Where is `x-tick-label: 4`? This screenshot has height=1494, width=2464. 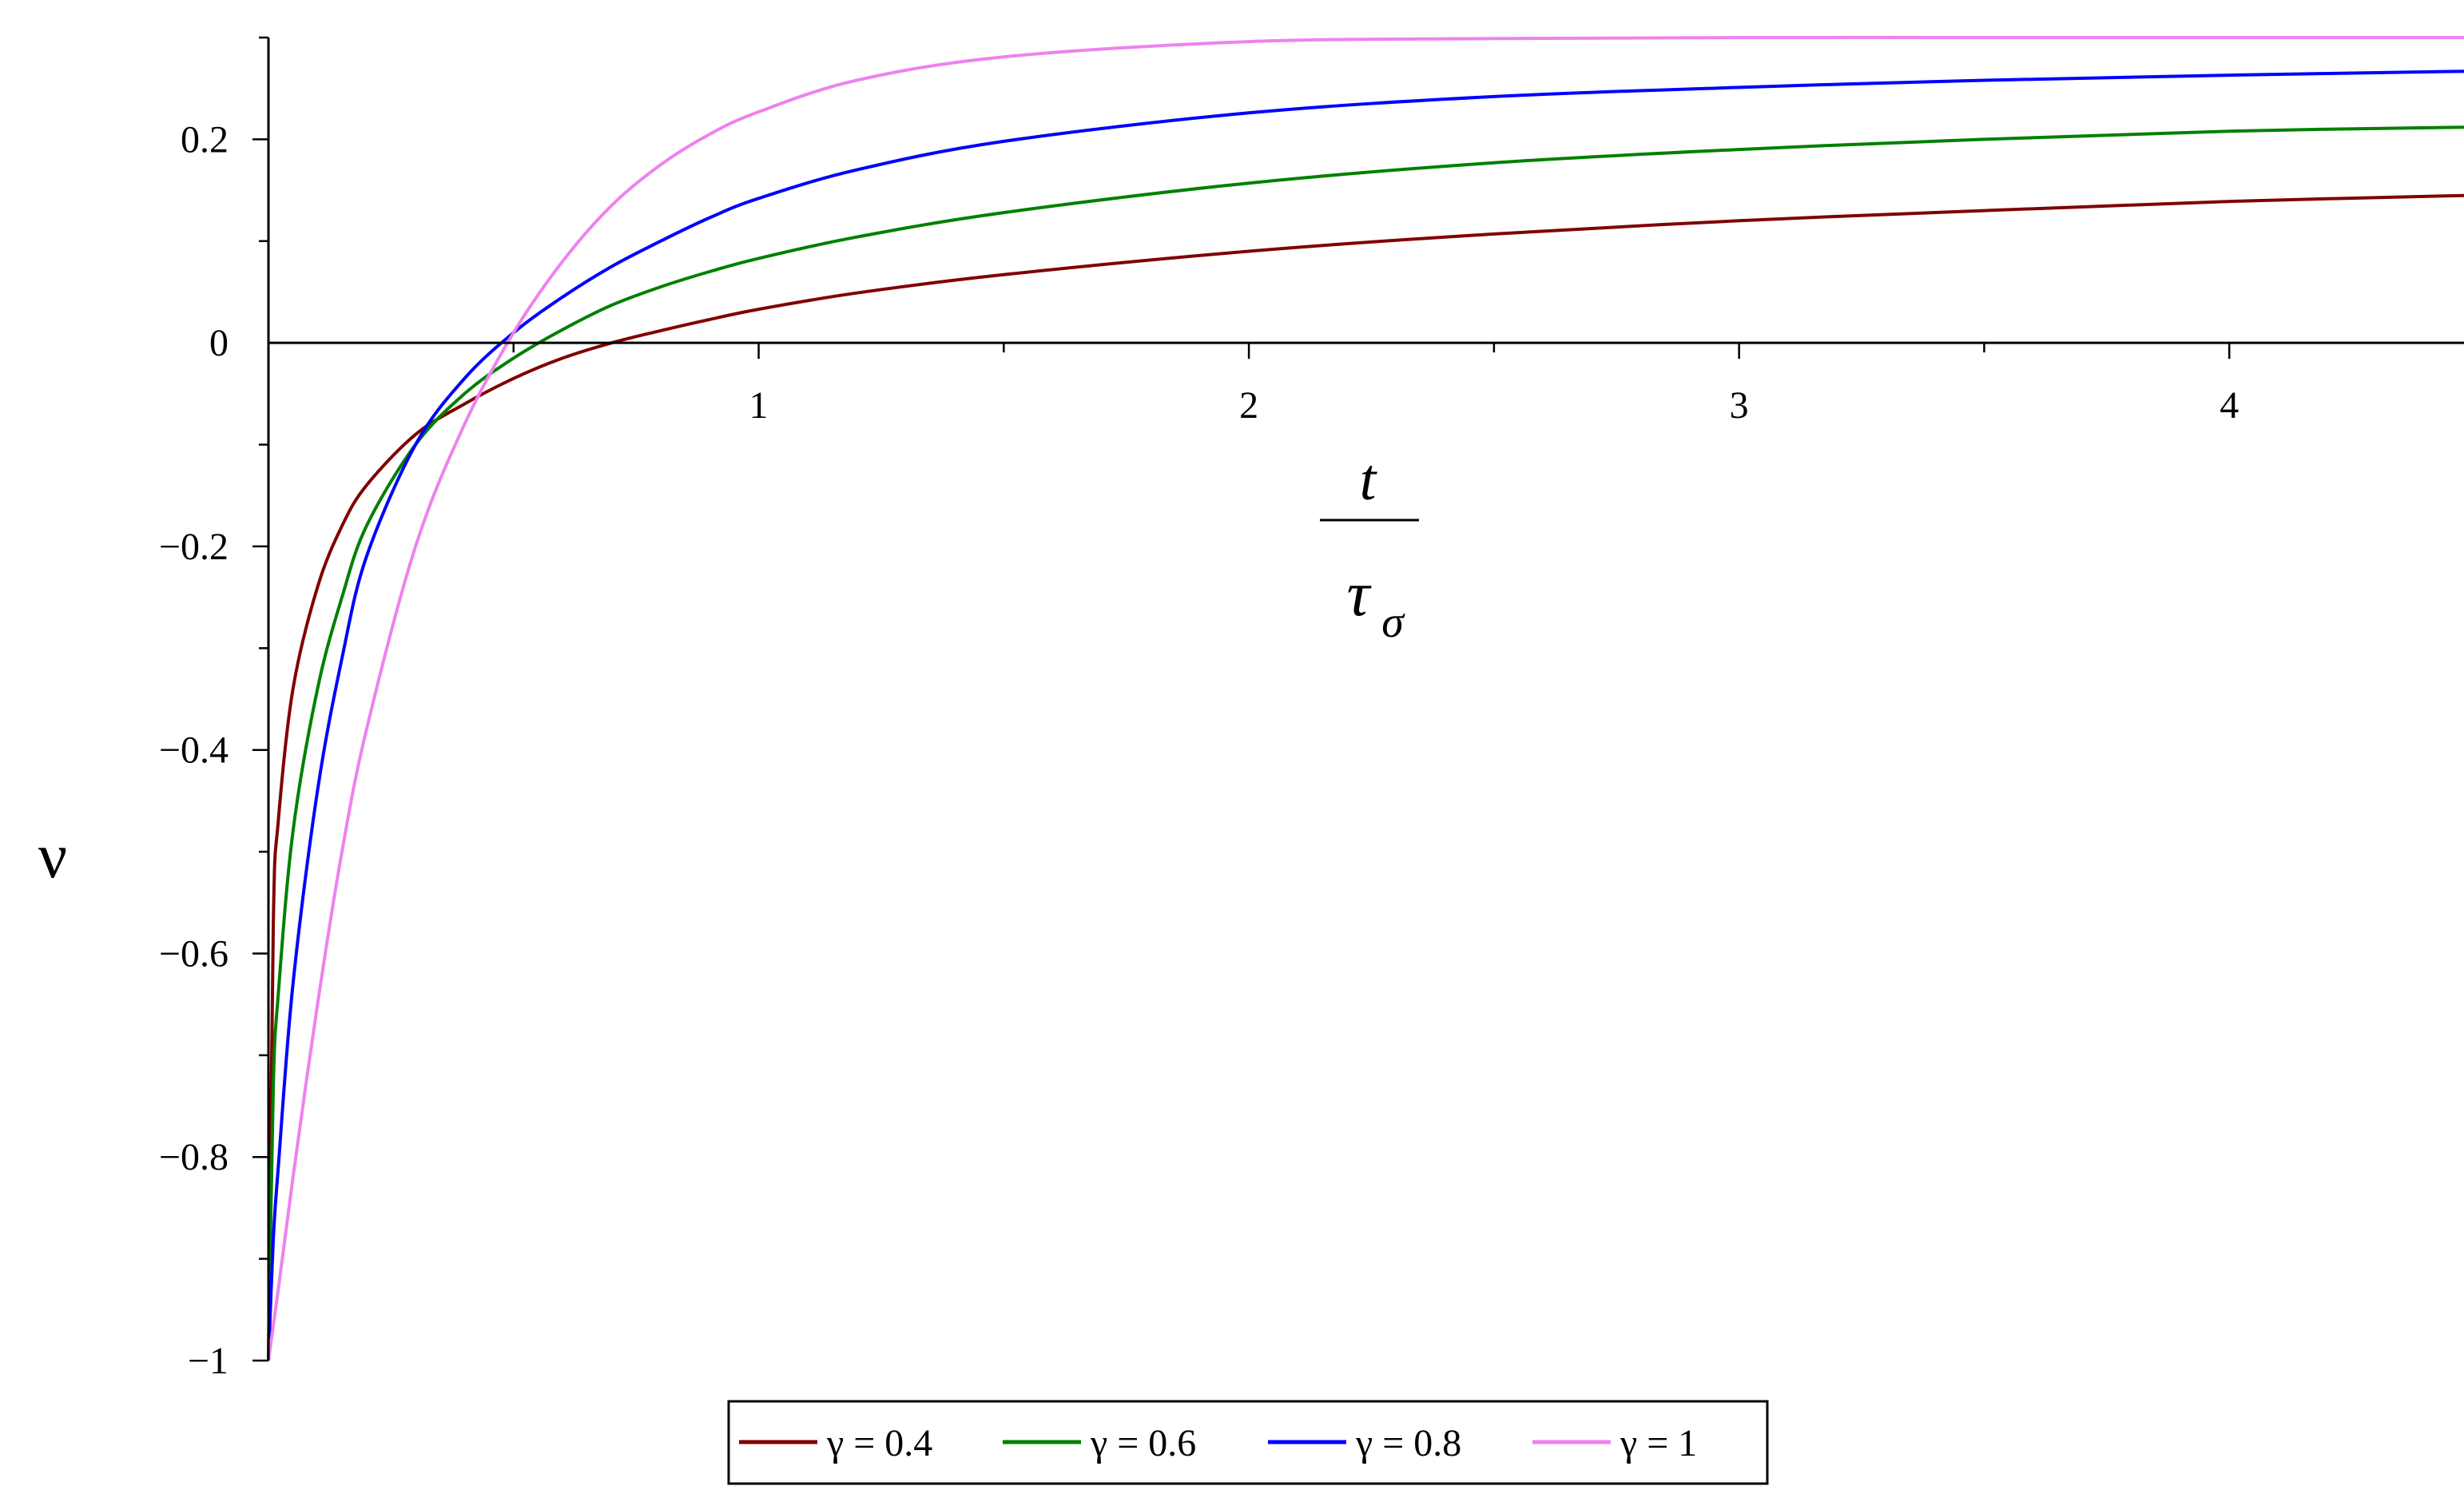
x-tick-label: 4 is located at coordinates (2229, 405).